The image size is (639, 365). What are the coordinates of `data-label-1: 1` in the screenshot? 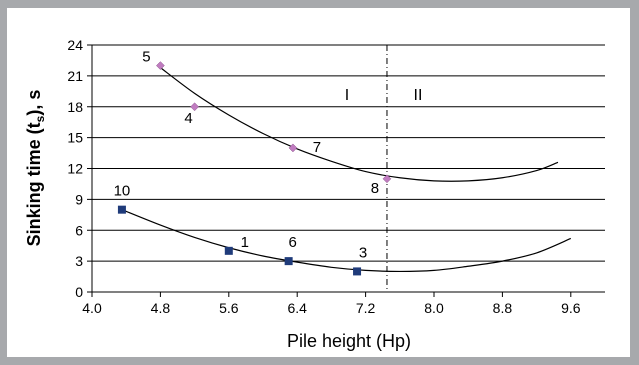 It's located at (245, 242).